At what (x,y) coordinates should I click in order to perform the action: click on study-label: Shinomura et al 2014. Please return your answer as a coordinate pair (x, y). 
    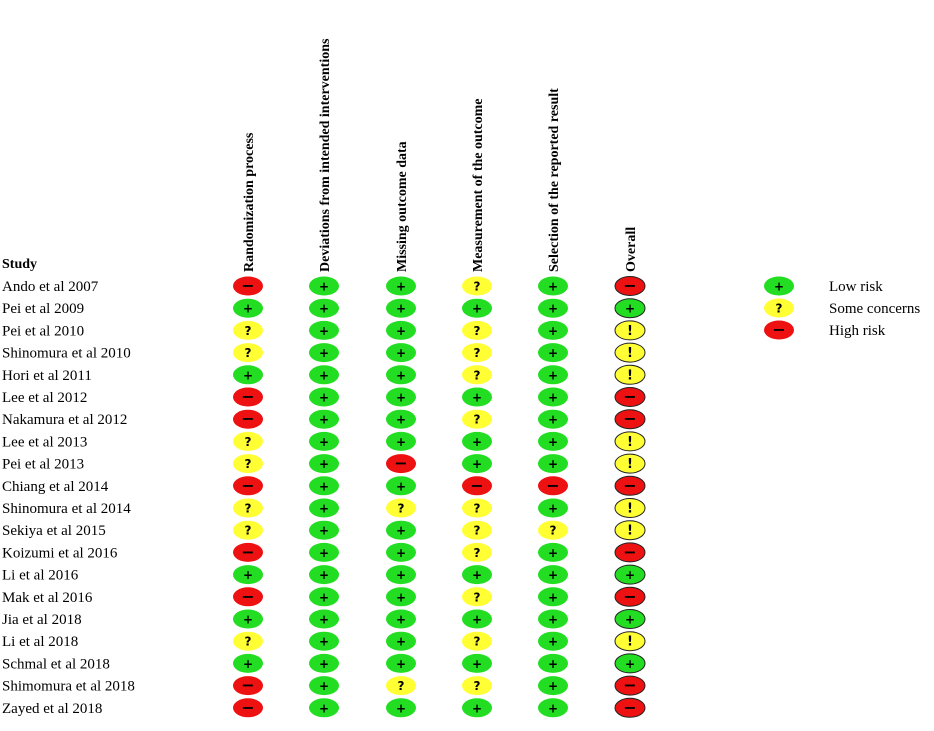
    Looking at the image, I should click on (66, 509).